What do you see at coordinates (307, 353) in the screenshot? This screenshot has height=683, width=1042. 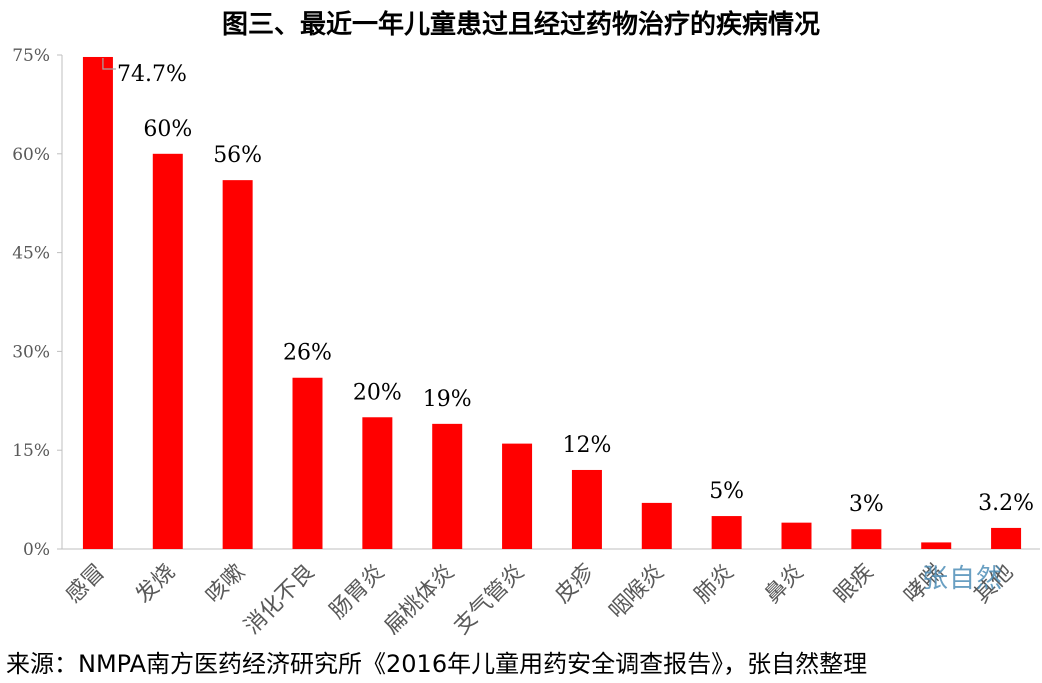 I see `data-label: 26%` at bounding box center [307, 353].